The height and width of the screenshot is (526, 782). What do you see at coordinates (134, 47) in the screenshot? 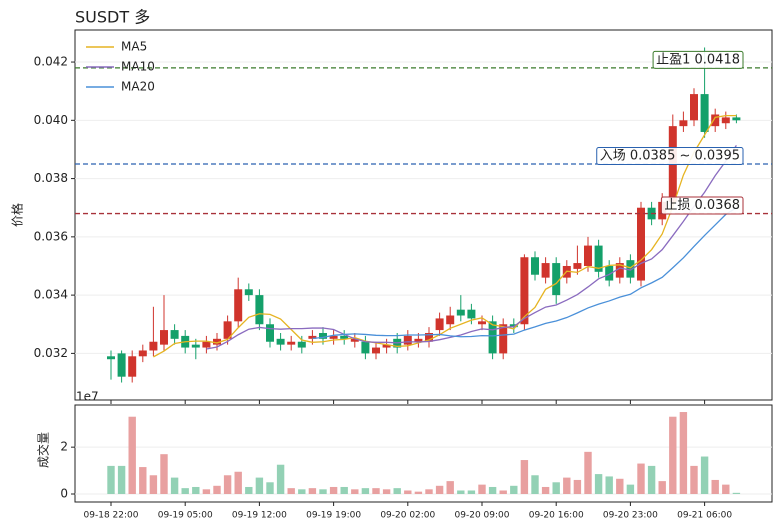
I see `legend-label: MA5` at bounding box center [134, 47].